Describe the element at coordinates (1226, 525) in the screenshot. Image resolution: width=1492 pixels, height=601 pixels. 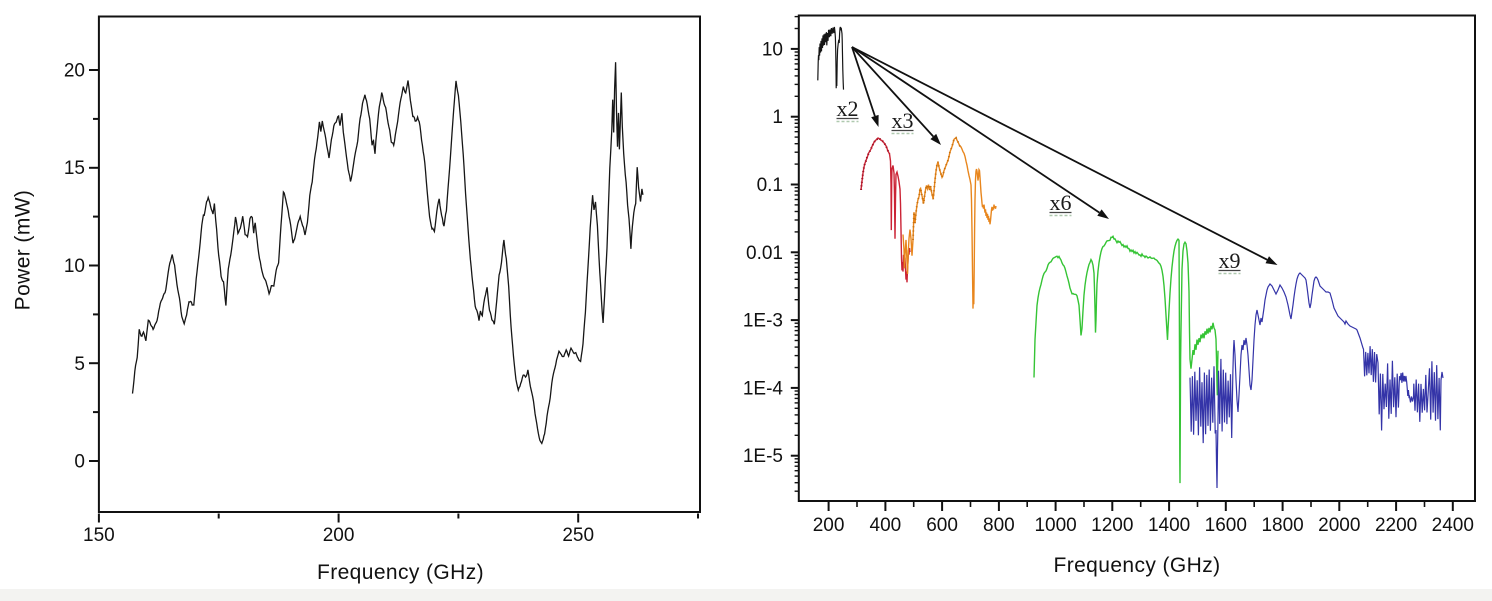
I see `svg-text: 1600` at that location.